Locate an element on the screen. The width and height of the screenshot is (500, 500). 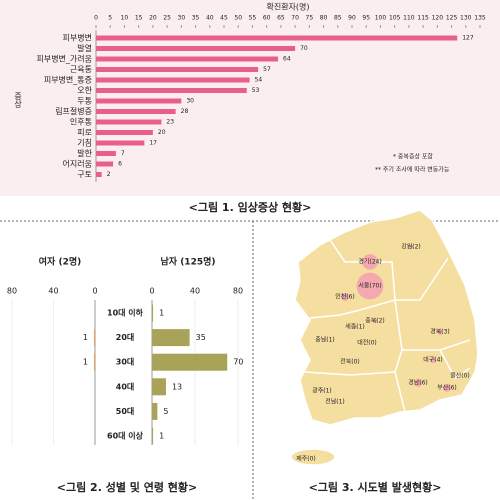
y-tick-label: 피부병변 is located at coordinates (77, 38).